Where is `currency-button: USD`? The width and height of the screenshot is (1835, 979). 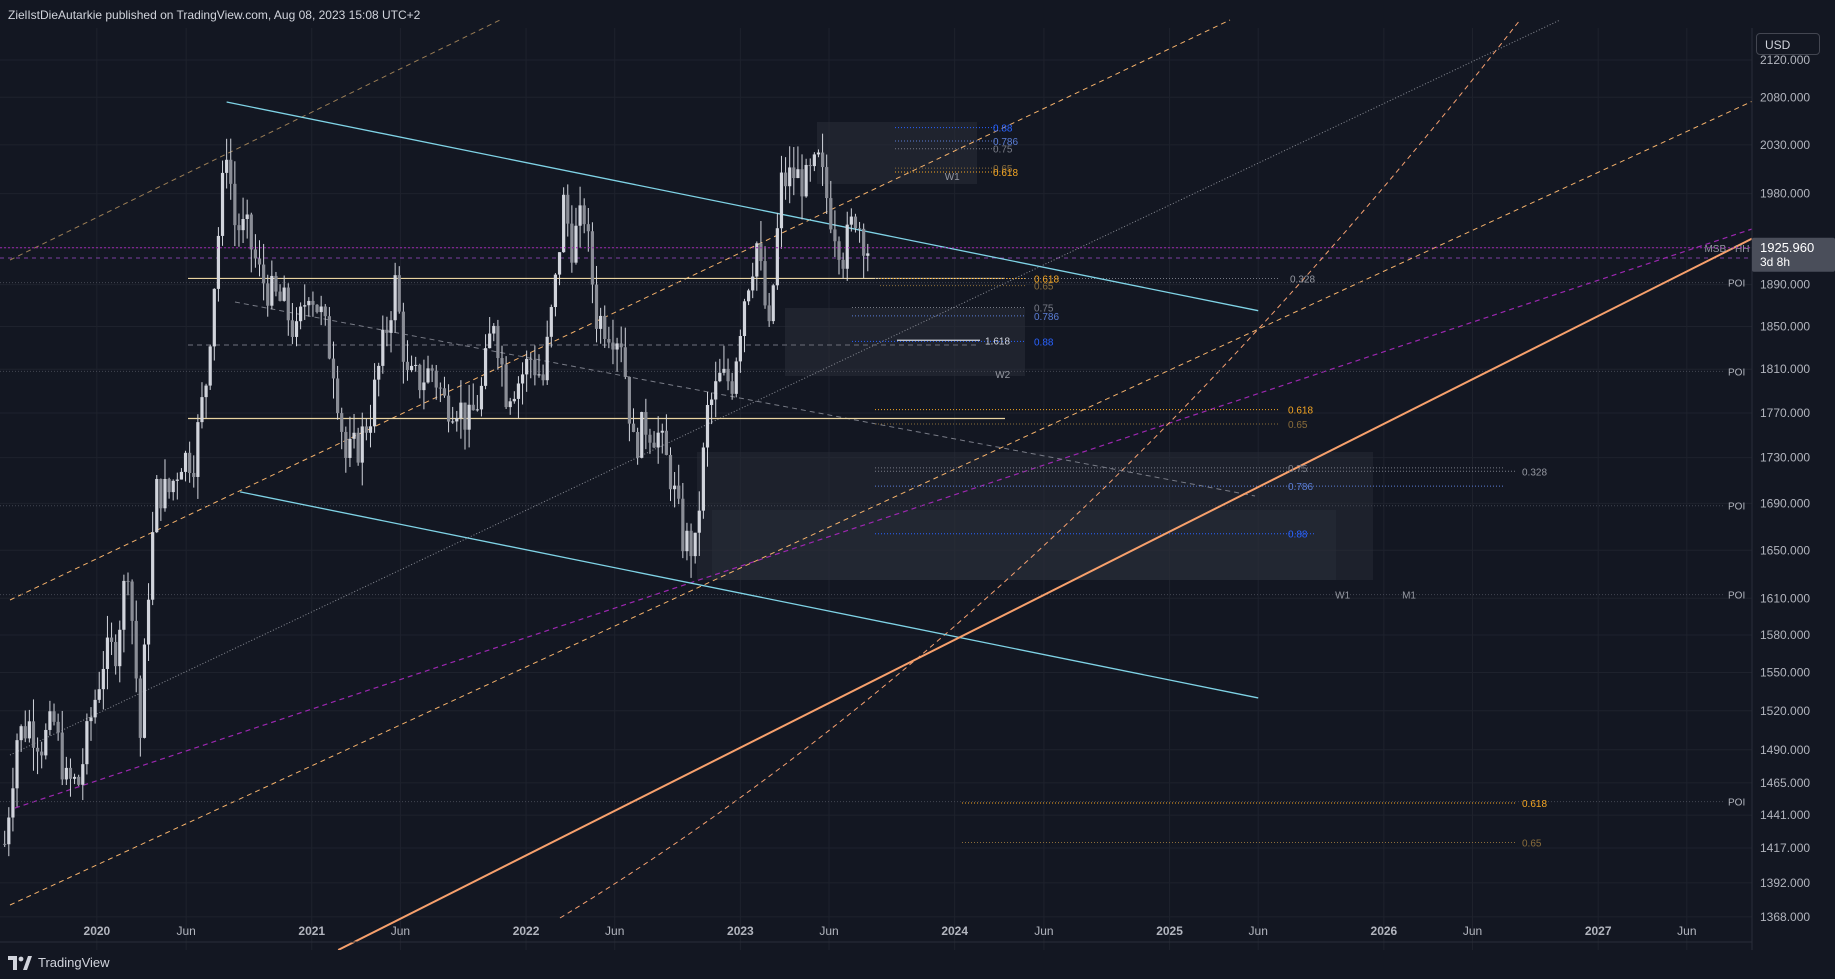
currency-button: USD is located at coordinates (1788, 44).